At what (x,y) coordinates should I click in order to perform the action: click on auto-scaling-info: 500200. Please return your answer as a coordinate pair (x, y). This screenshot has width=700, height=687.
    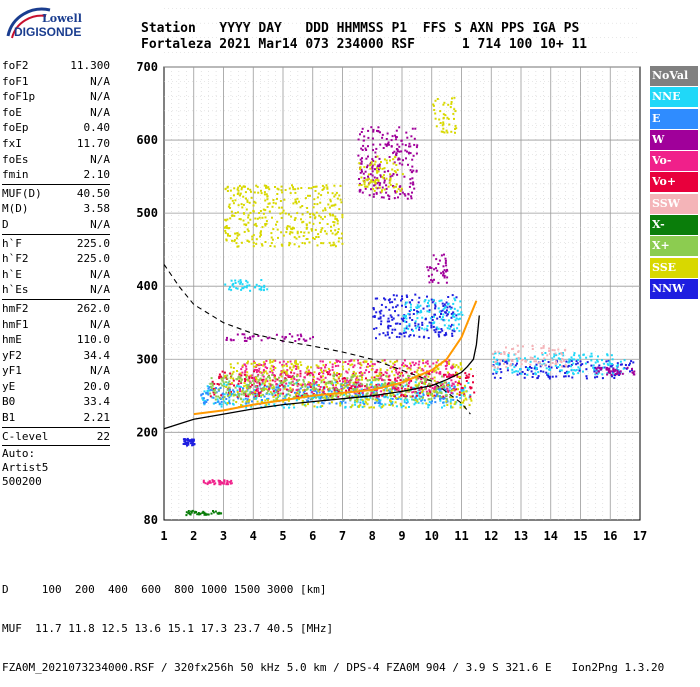
    Looking at the image, I should click on (22, 482).